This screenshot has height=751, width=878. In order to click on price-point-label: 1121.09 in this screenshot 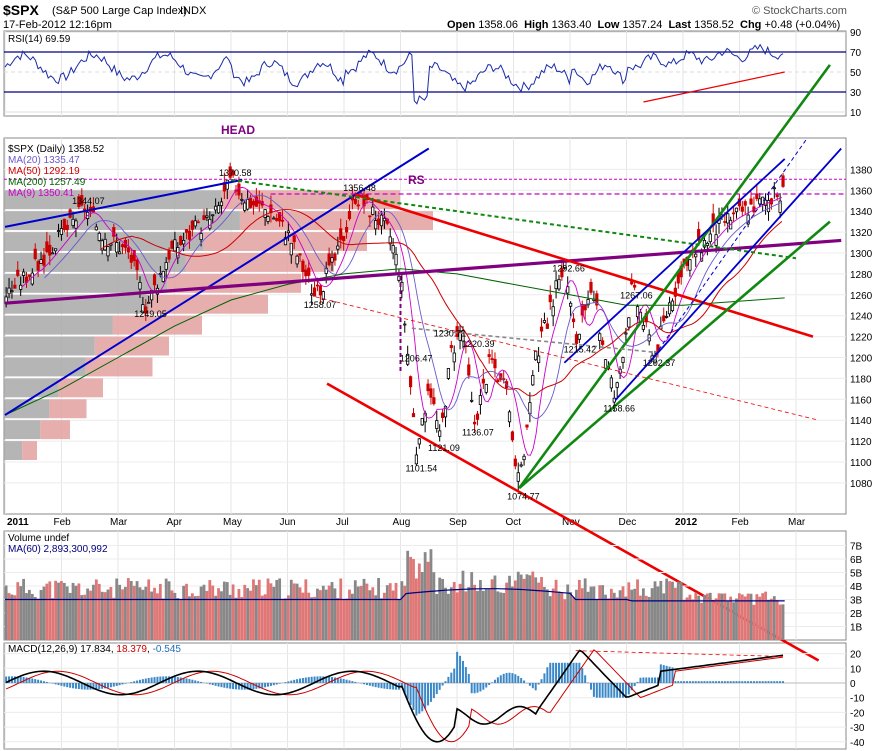, I will do `click(444, 448)`.